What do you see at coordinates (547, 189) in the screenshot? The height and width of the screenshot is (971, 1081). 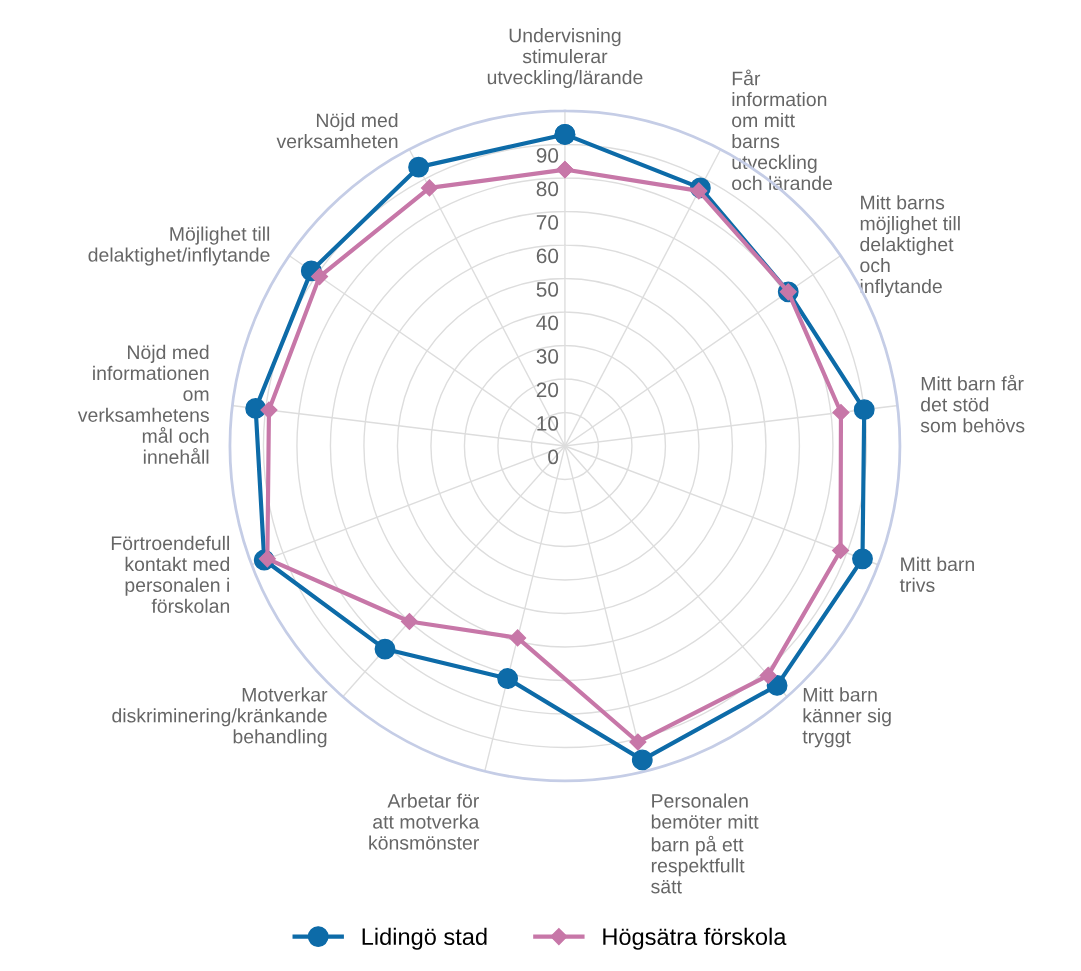 I see `y-tick-label: 80` at bounding box center [547, 189].